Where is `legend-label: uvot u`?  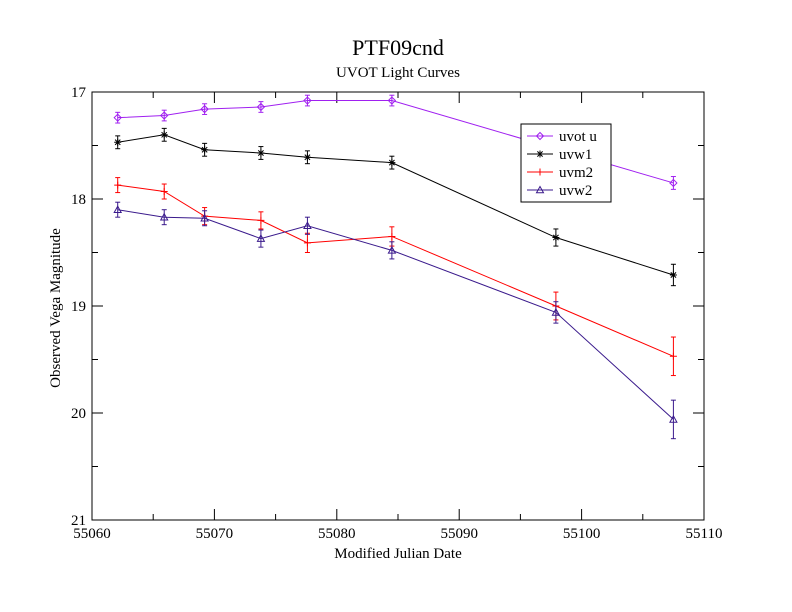 legend-label: uvot u is located at coordinates (578, 137).